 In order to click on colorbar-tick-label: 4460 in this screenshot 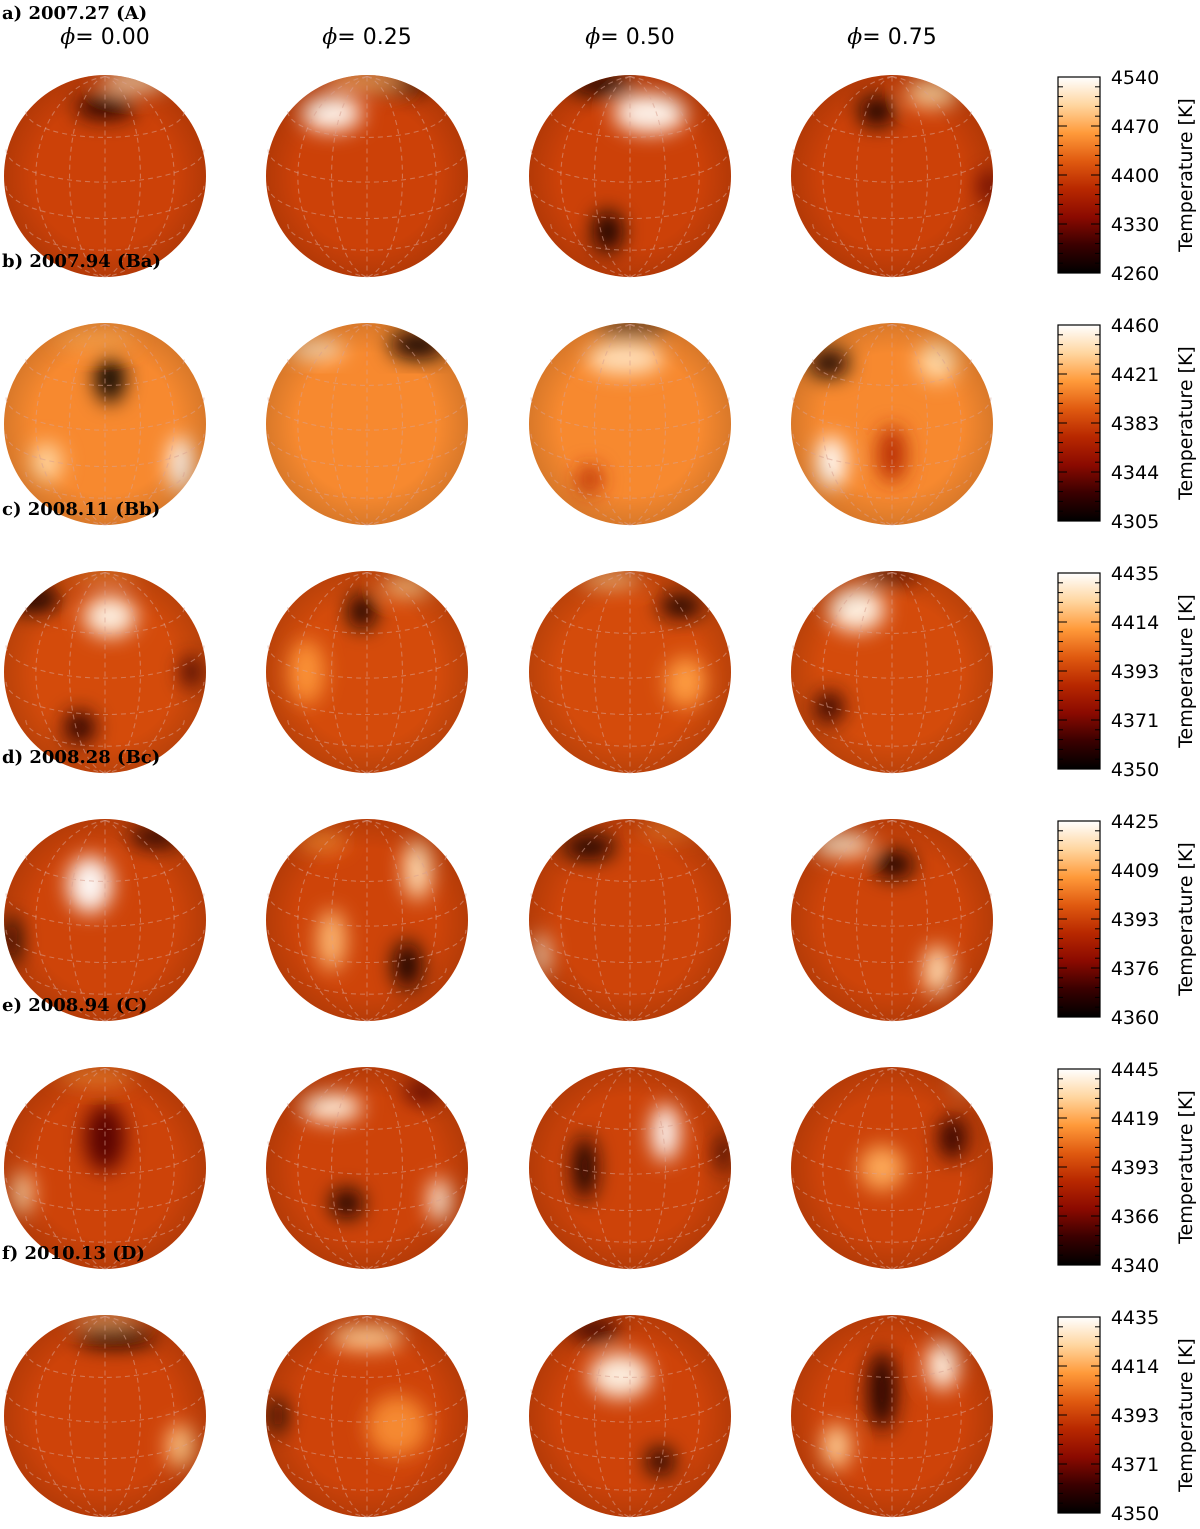, I will do `click(1135, 326)`.